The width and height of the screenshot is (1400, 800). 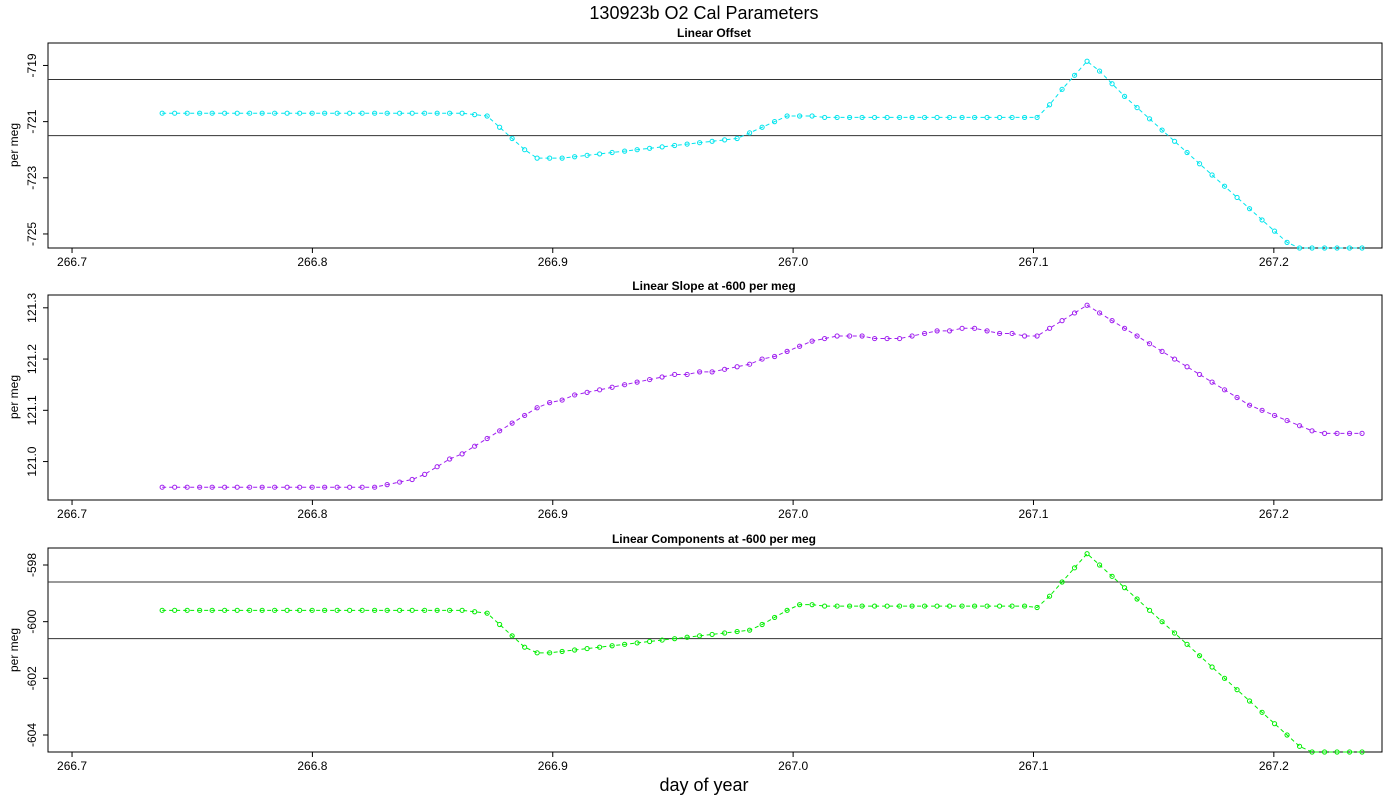 I want to click on y-tick-label-linear-offset-3: -725, so click(x=32, y=234).